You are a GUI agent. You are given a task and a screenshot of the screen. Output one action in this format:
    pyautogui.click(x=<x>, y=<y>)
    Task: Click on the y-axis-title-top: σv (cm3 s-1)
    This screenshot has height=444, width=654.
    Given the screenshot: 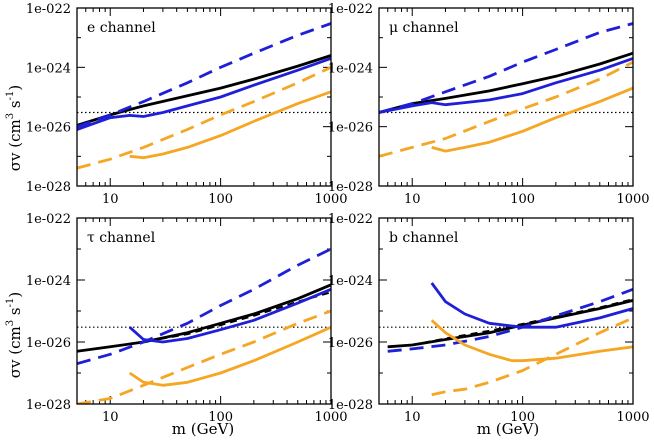 What is the action you would take?
    pyautogui.click(x=14, y=128)
    